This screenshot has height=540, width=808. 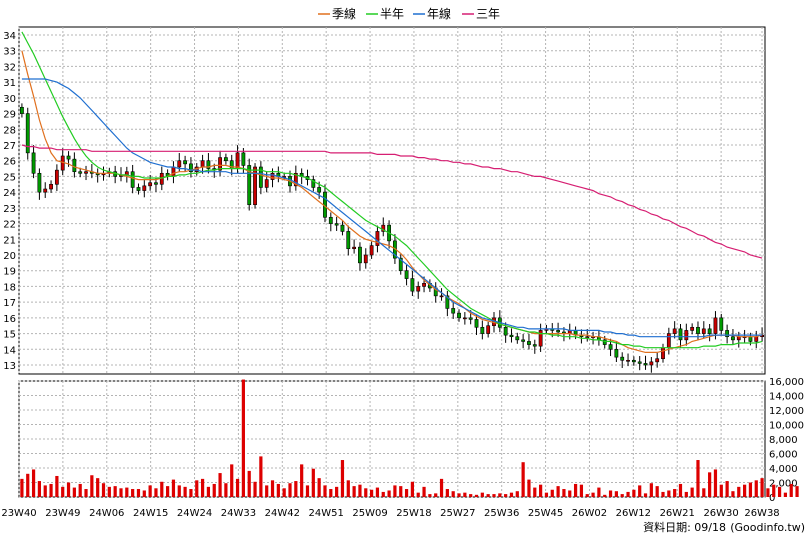 I want to click on price-tick-label: 33, so click(x=9, y=52).